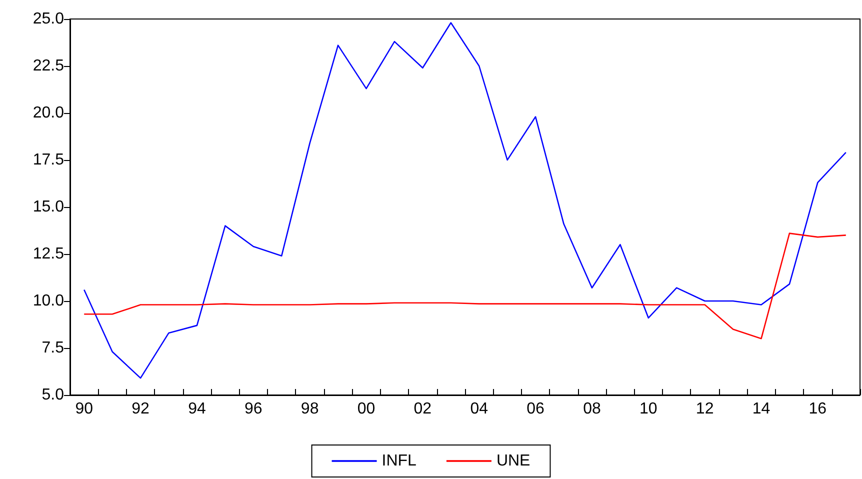 The height and width of the screenshot is (479, 862). Describe the element at coordinates (48, 254) in the screenshot. I see `y-tick-label: 12.5` at that location.